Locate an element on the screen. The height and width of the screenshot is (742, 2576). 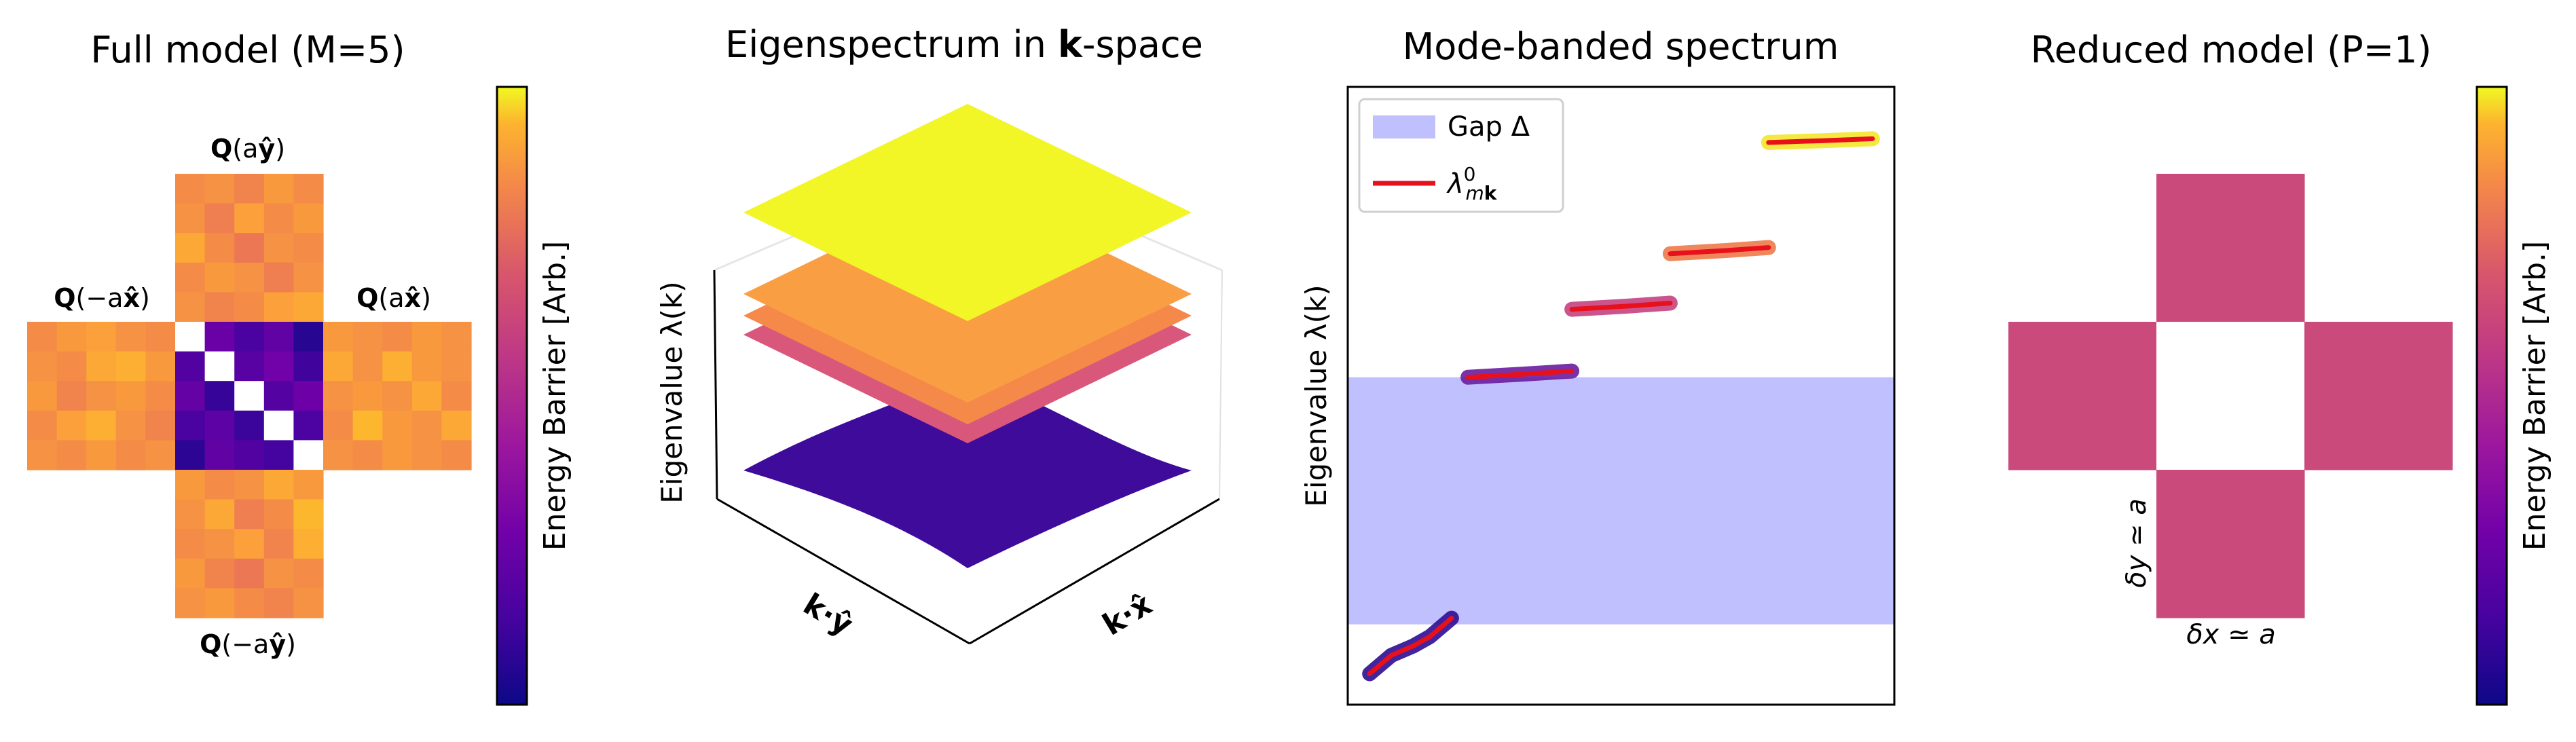
reduced-colorbar-label: Energy Barrier [Arb.] is located at coordinates (2535, 396).